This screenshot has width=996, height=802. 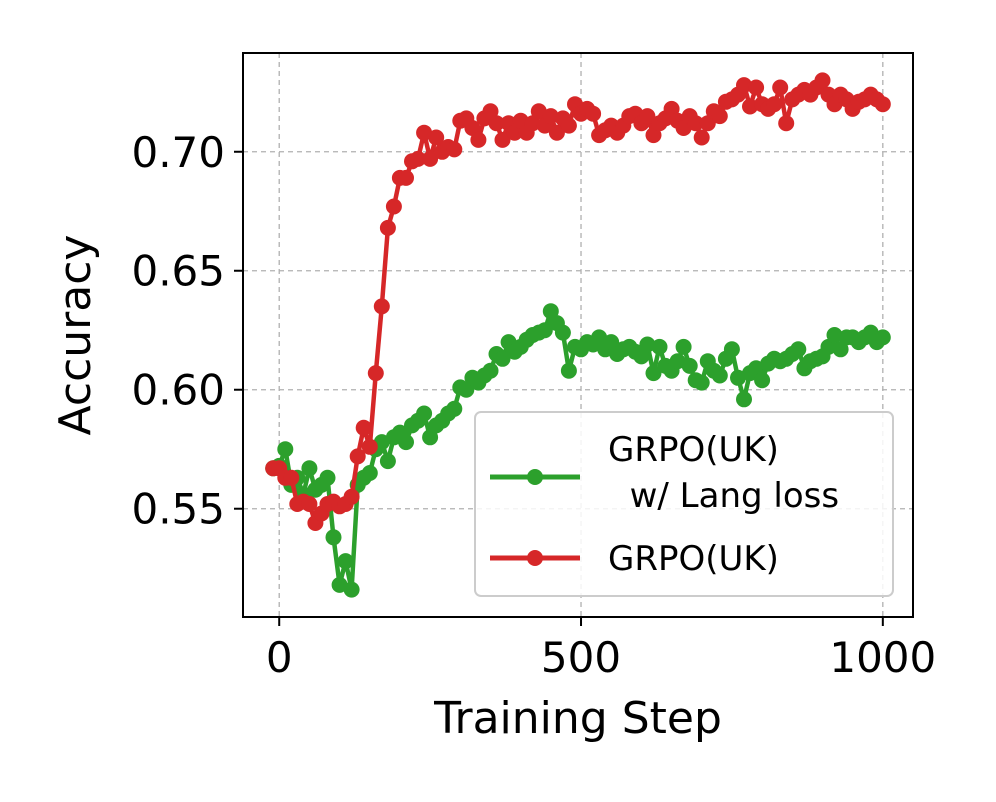 I want to click on legend-swatch-marker-grpo-uk, so click(x=535, y=558).